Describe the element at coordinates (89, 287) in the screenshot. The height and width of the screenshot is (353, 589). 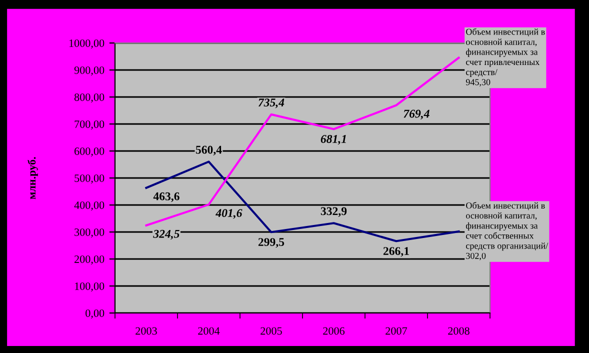
I see `y-tick-label: 100,00` at that location.